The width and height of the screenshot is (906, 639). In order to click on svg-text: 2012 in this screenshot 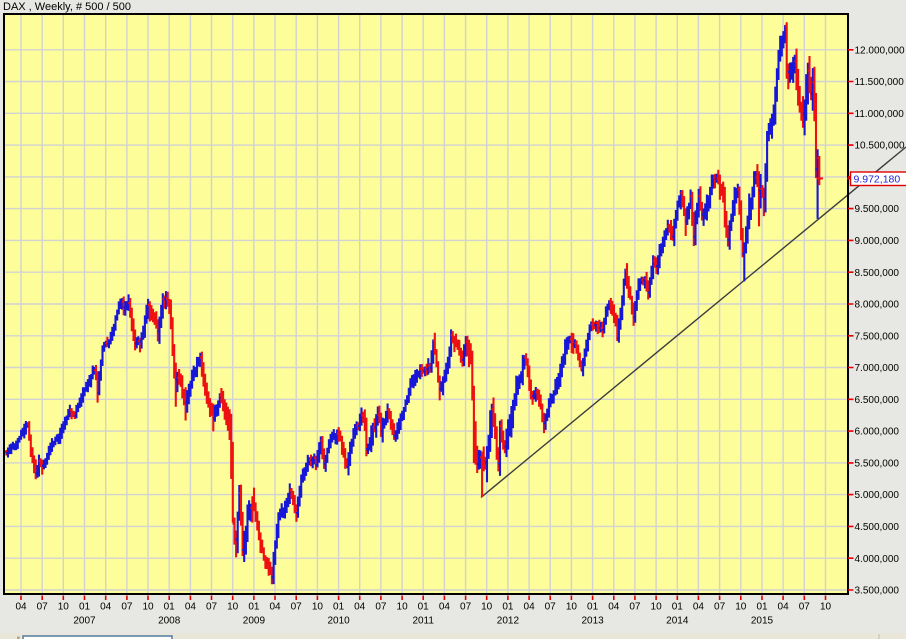, I will do `click(508, 620)`.